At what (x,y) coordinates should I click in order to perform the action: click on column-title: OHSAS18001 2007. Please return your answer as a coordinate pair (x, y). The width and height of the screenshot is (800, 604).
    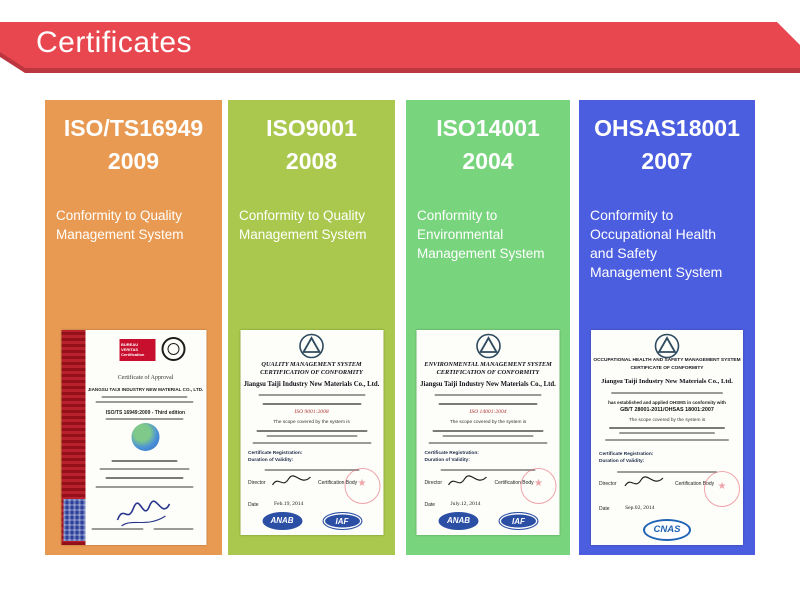
    Looking at the image, I should click on (667, 139).